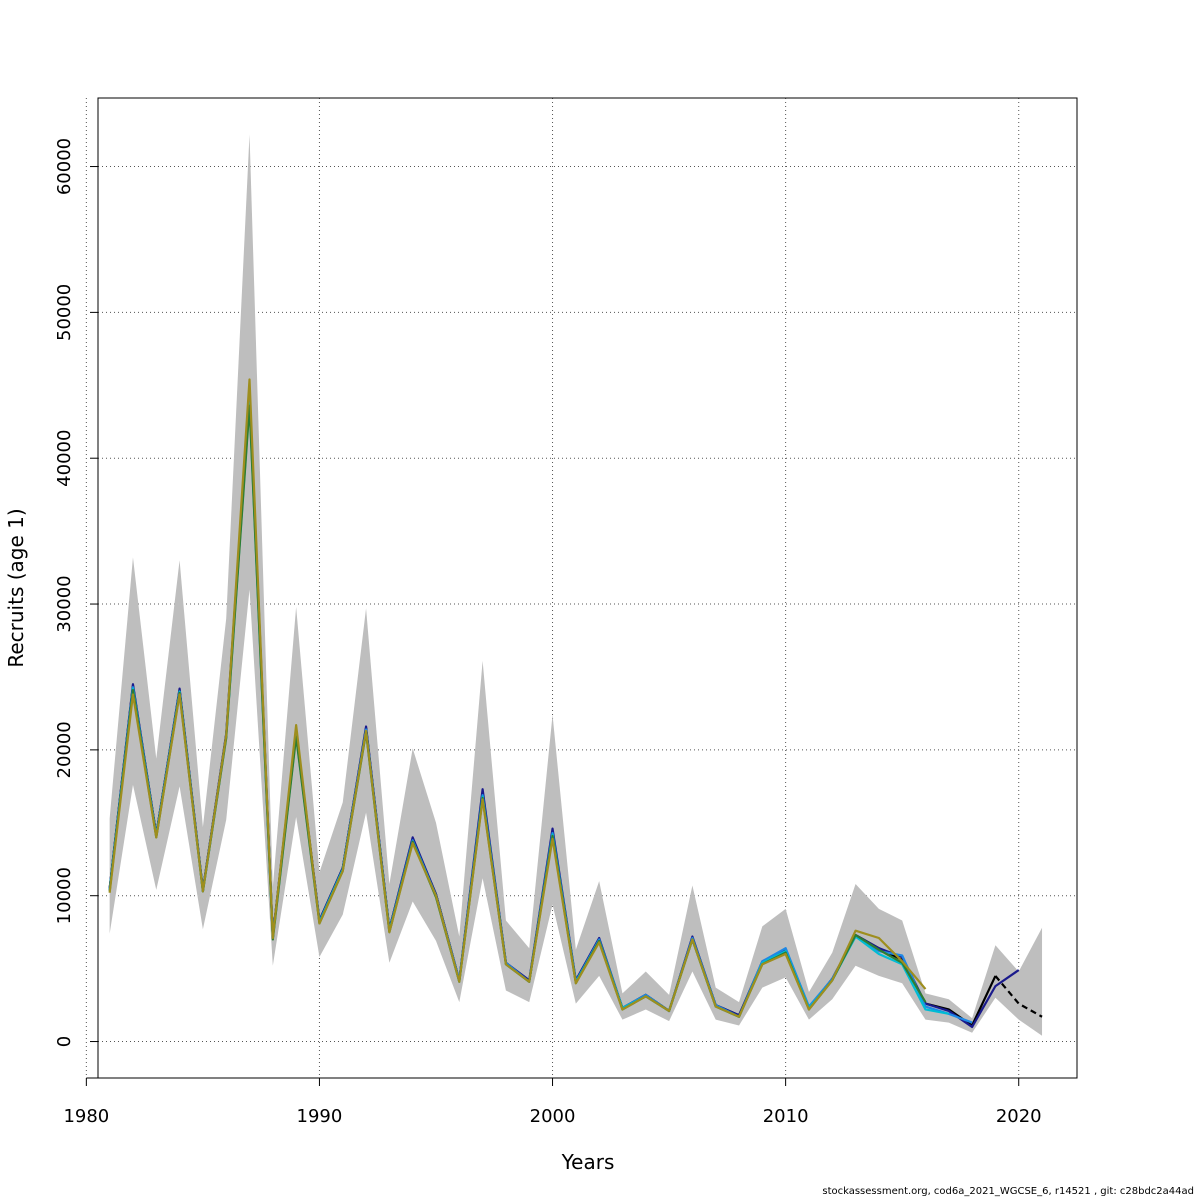  I want to click on y-axis: 0 10000 20000 30000 40000 50000 60000, so click(76, 592).